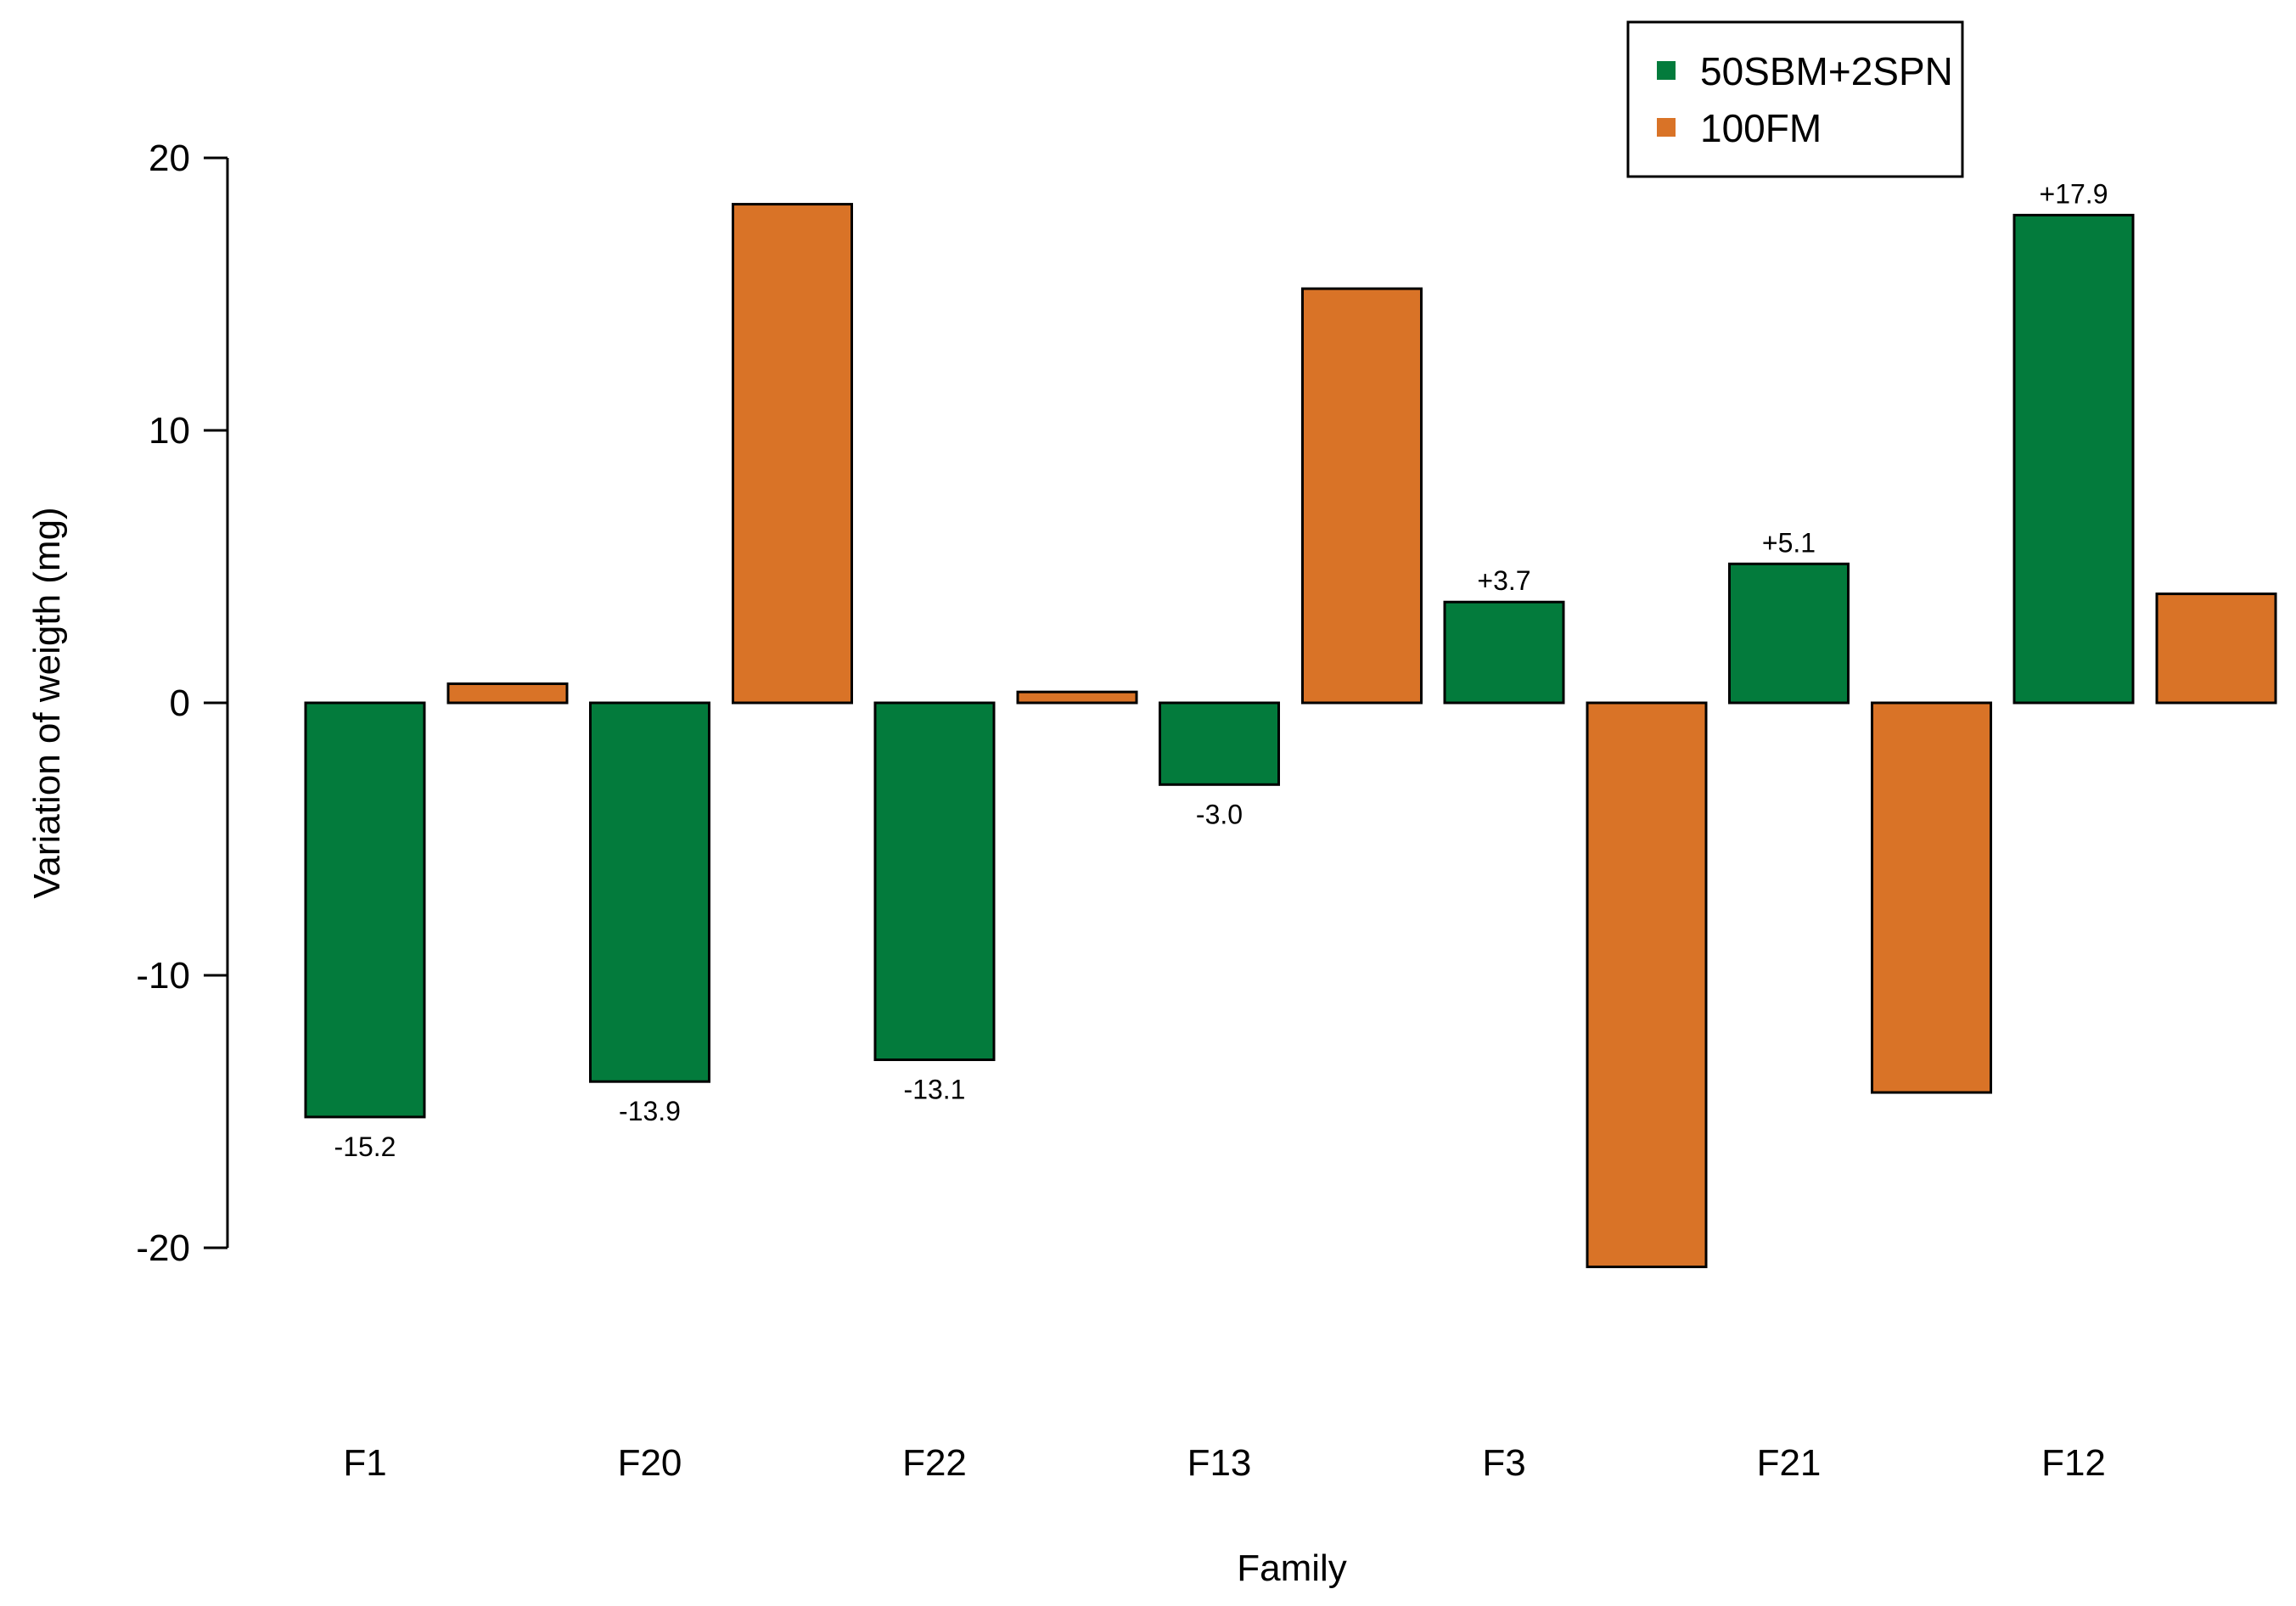 The width and height of the screenshot is (2296, 1606). Describe the element at coordinates (934, 1463) in the screenshot. I see `x-category-label-f22: F22` at that location.